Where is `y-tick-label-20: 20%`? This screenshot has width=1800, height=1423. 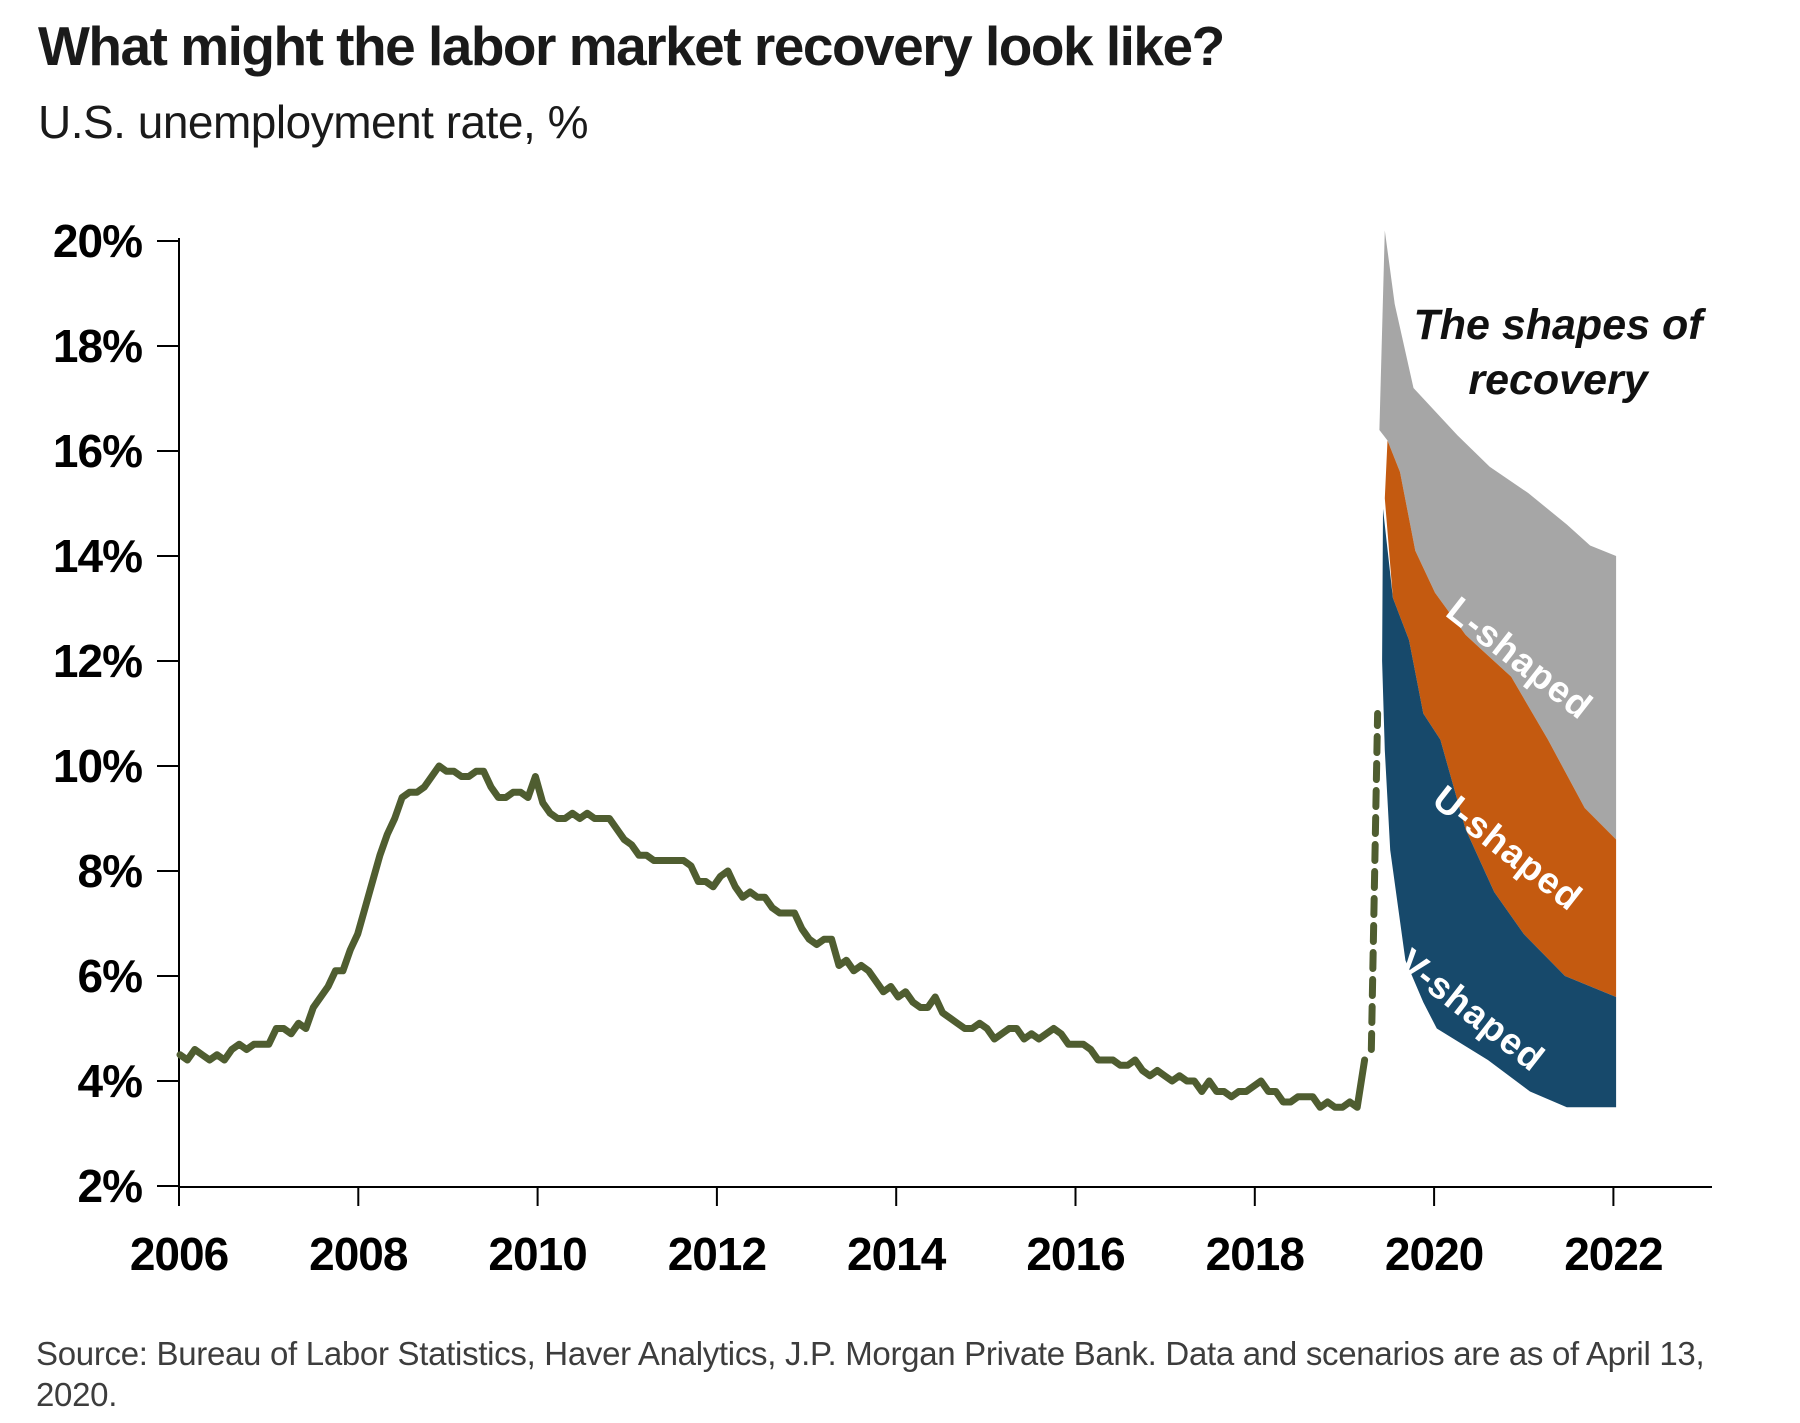
y-tick-label-20: 20% is located at coordinates (97, 241).